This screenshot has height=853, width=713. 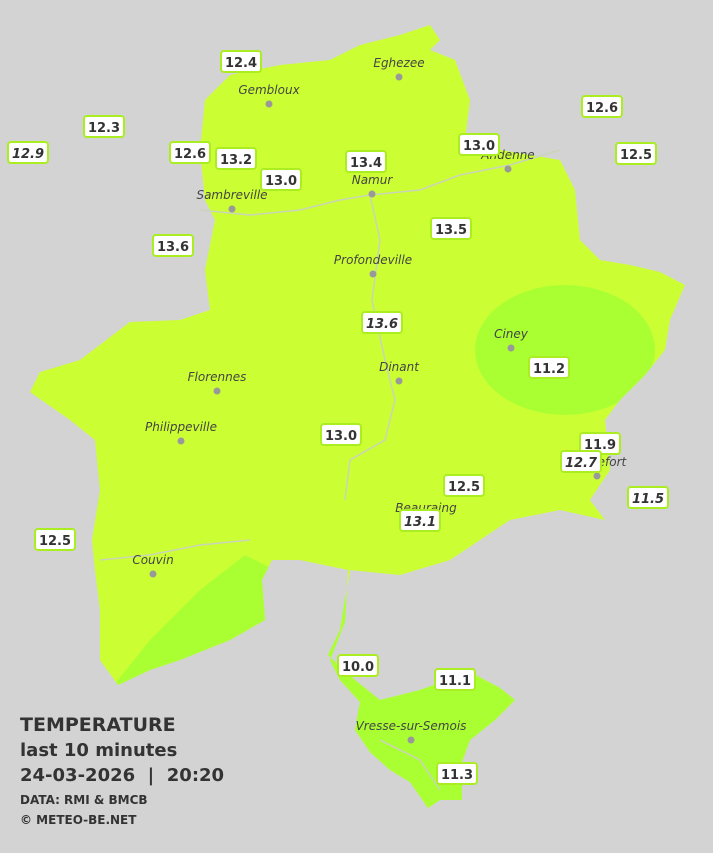 I want to click on station-temp: 11.3, so click(x=457, y=775).